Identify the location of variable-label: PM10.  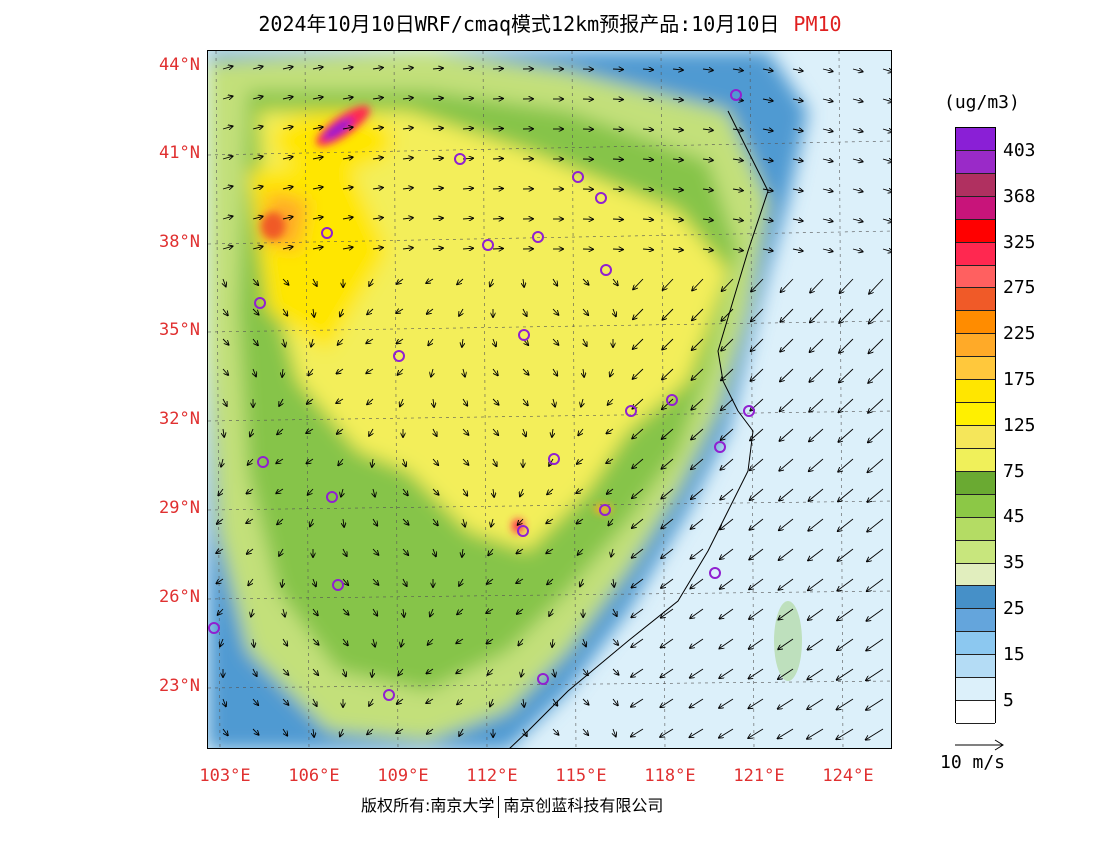
(817, 24).